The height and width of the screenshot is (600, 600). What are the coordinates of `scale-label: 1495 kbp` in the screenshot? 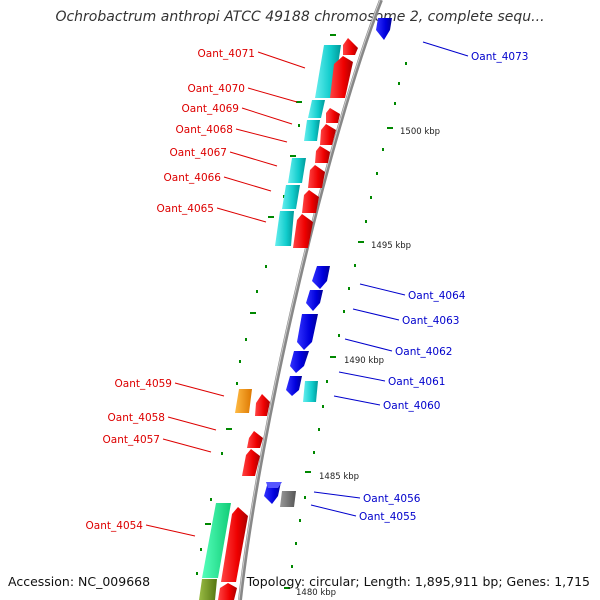 It's located at (391, 246).